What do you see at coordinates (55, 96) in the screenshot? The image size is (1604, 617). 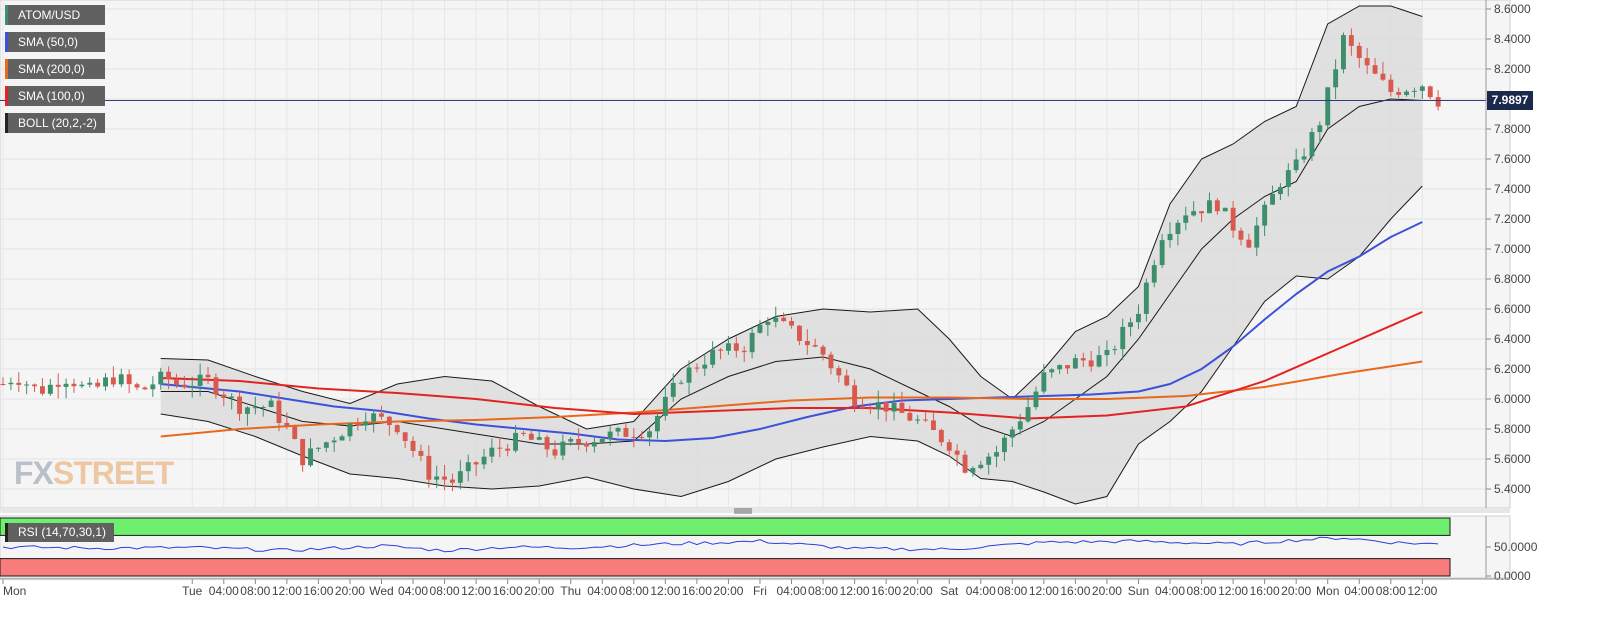 I see `legend-sma-100: SMA (100,0)` at bounding box center [55, 96].